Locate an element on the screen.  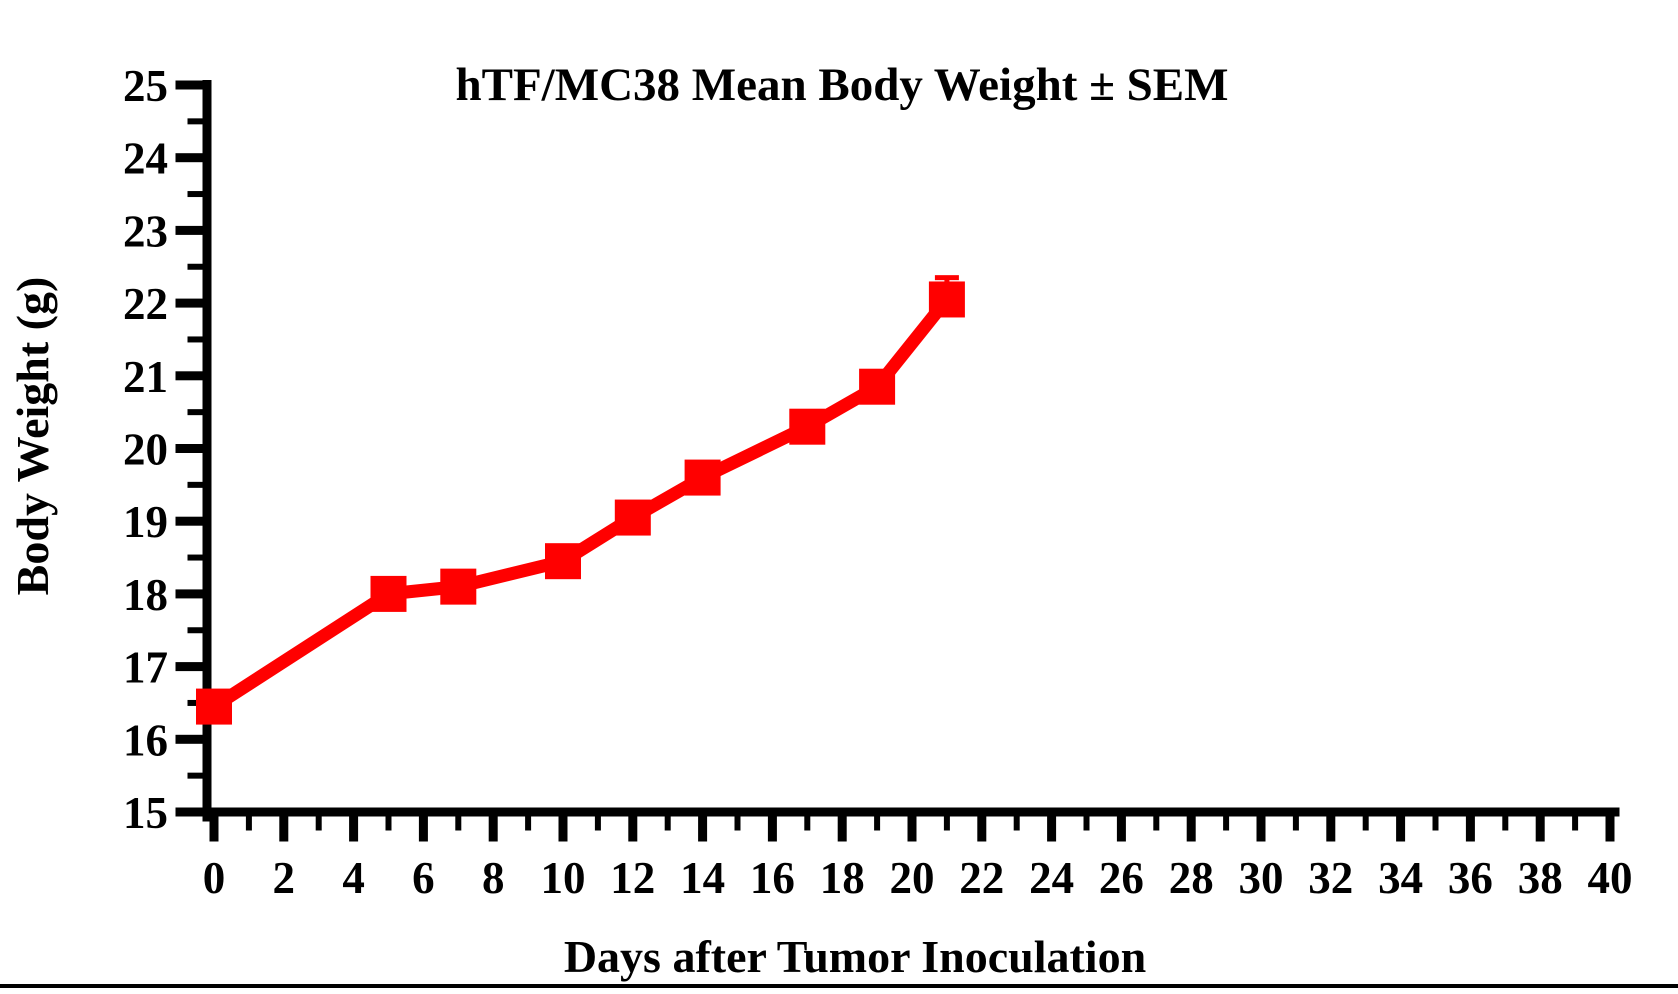
y-tick-label: 21 is located at coordinates (145, 377).